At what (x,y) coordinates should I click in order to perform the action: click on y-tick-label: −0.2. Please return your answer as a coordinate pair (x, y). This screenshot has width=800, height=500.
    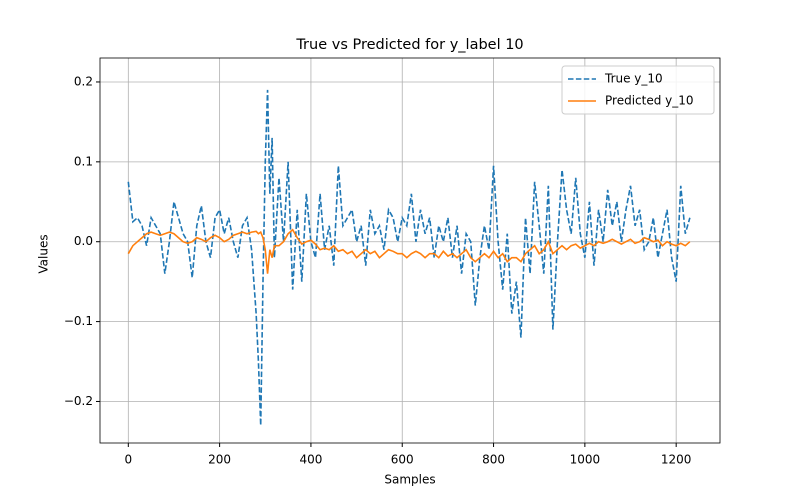
    Looking at the image, I should click on (78, 401).